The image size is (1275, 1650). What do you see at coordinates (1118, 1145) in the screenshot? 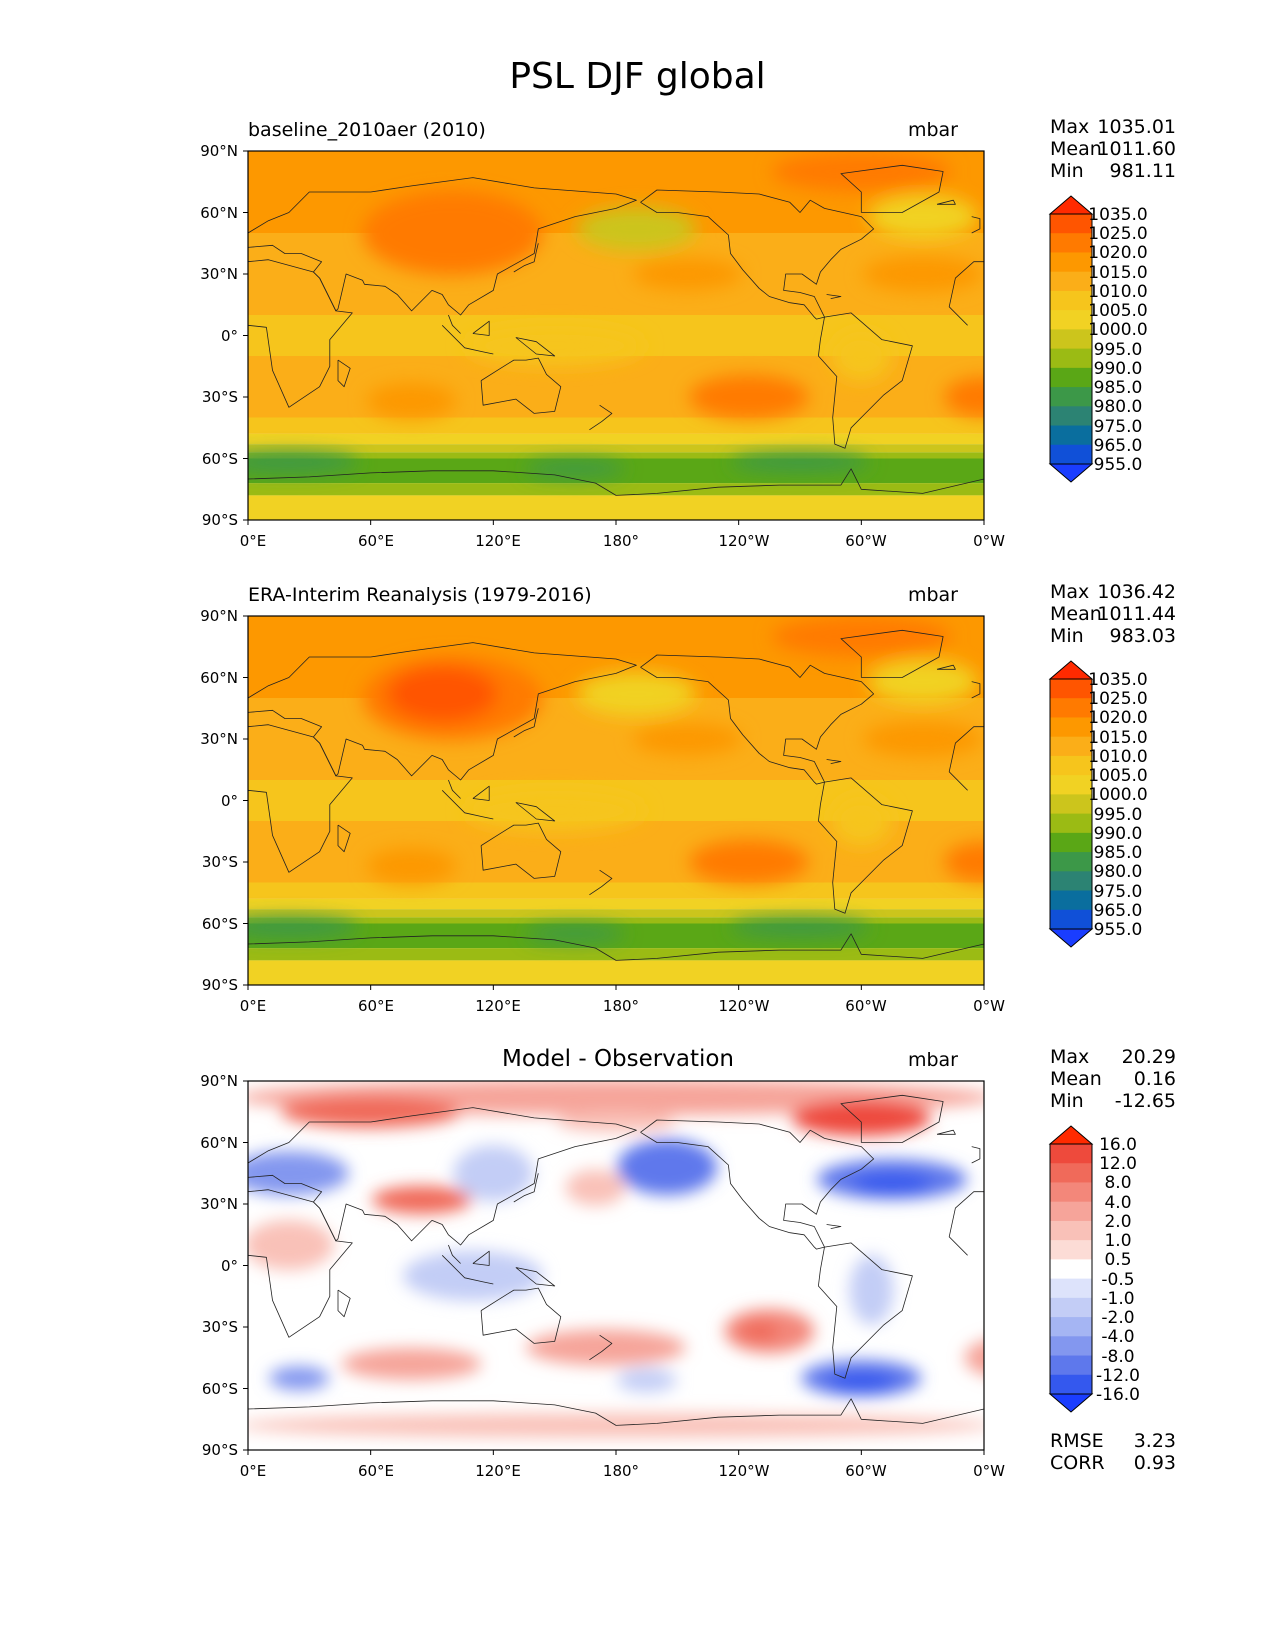
I see `colorbar-label: 16.0` at bounding box center [1118, 1145].